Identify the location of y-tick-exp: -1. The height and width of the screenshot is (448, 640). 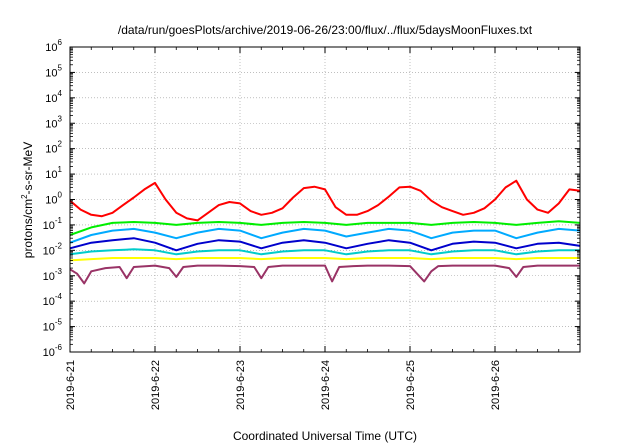
(59, 220).